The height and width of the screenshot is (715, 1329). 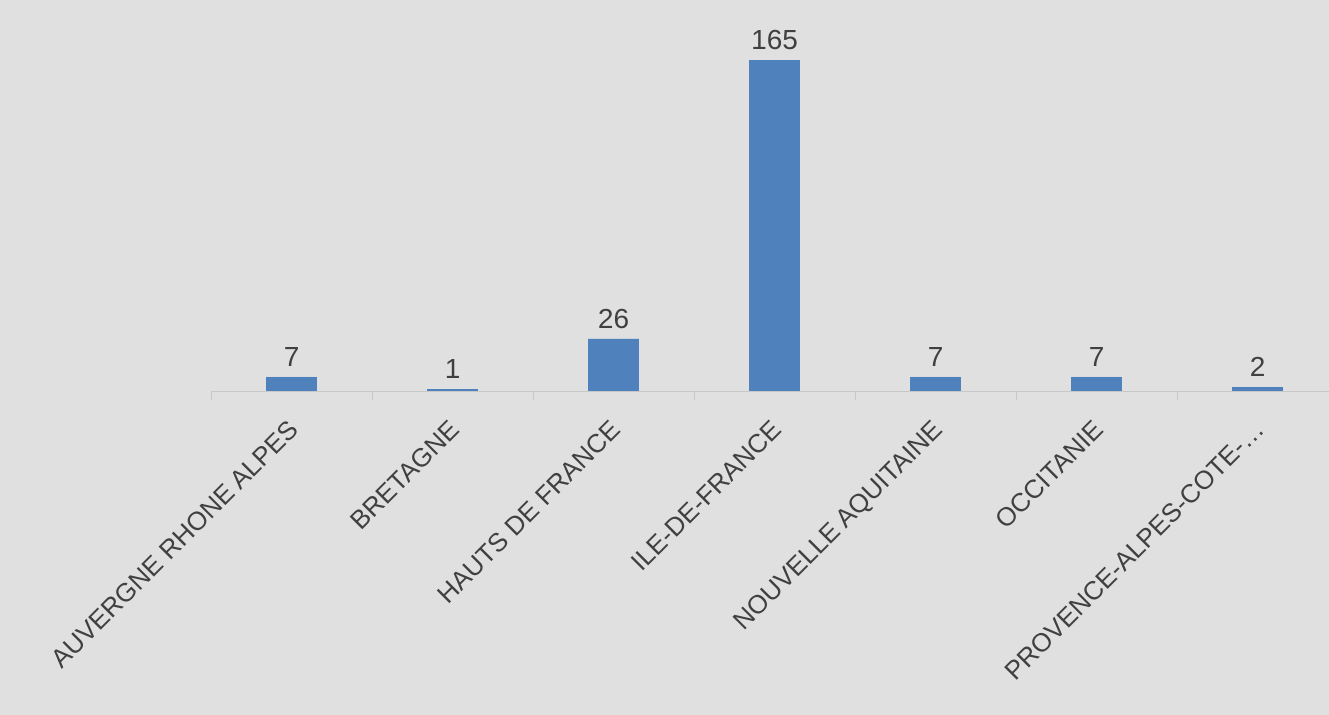 I want to click on data-label: 1, so click(x=453, y=368).